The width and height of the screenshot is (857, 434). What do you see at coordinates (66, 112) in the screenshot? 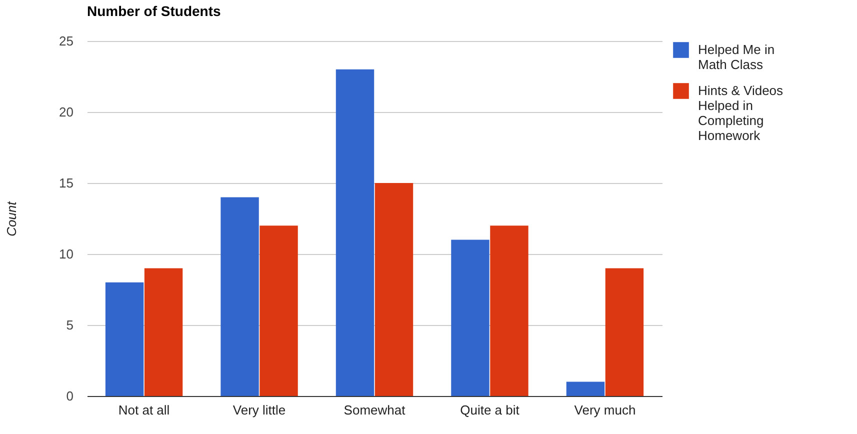
I see `y-tick-label: 20` at bounding box center [66, 112].